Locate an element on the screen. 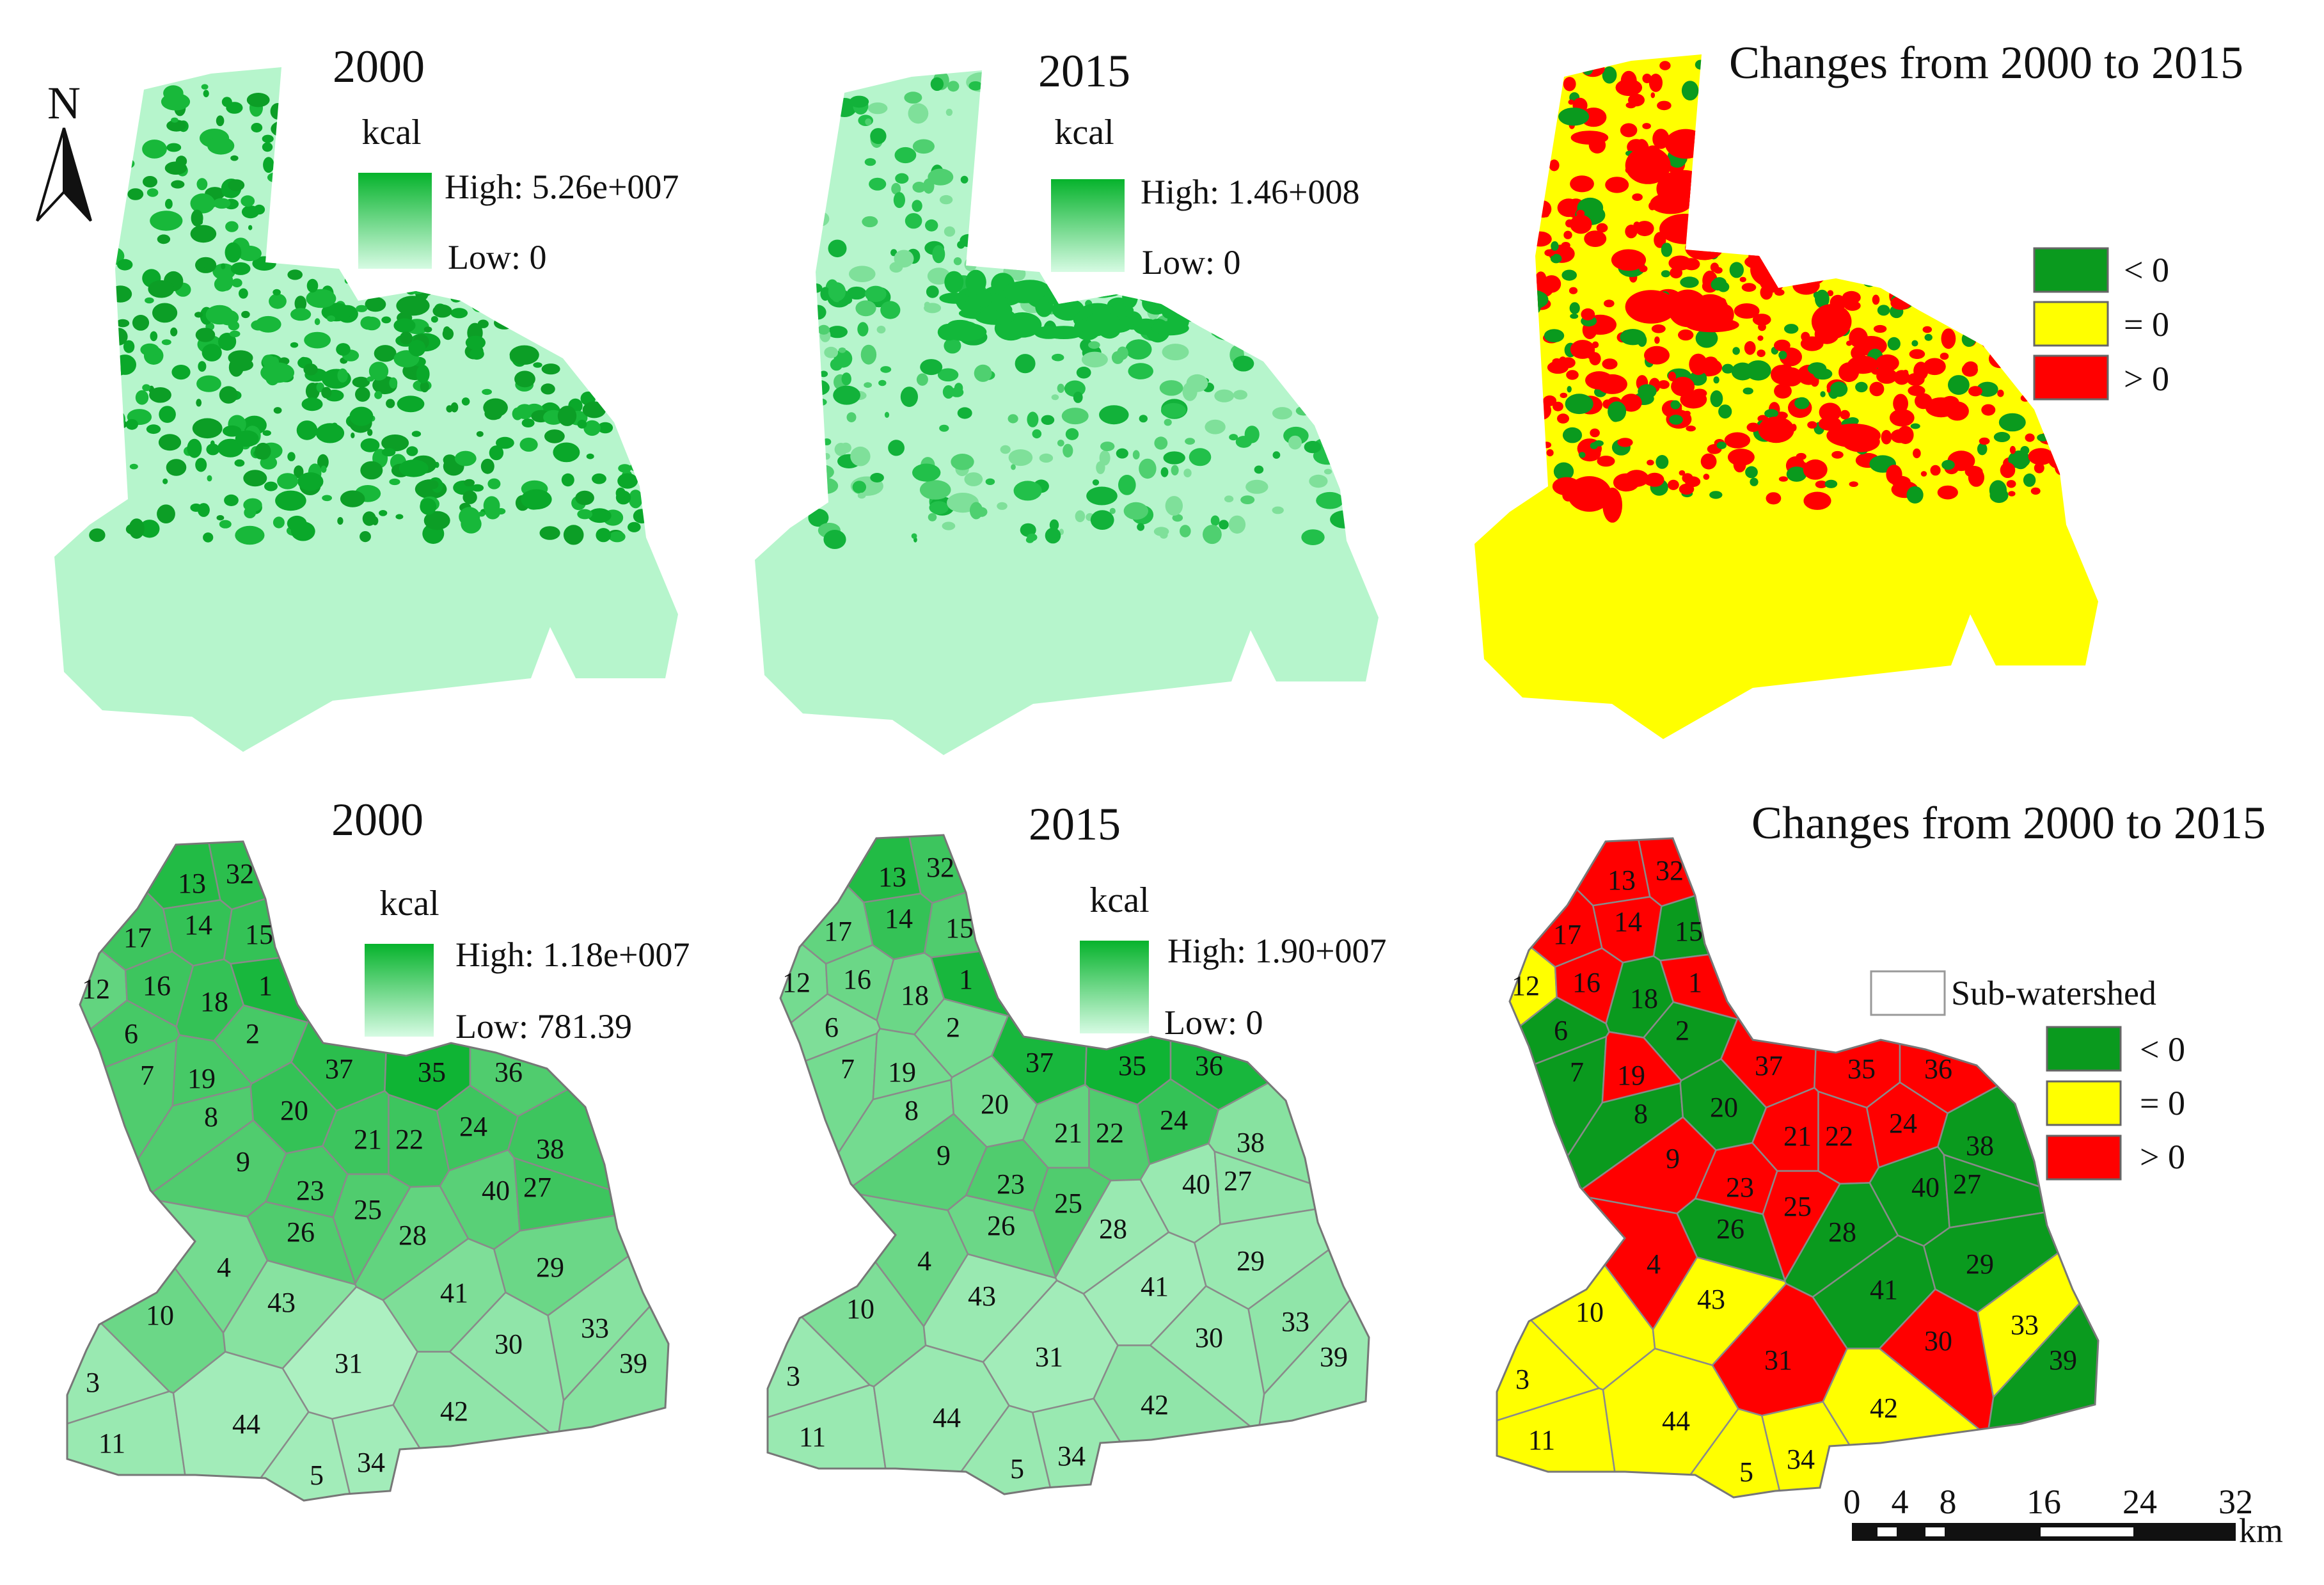 This screenshot has height=1585, width=2324. b2000-subwatershed-label: 44 is located at coordinates (246, 1424).